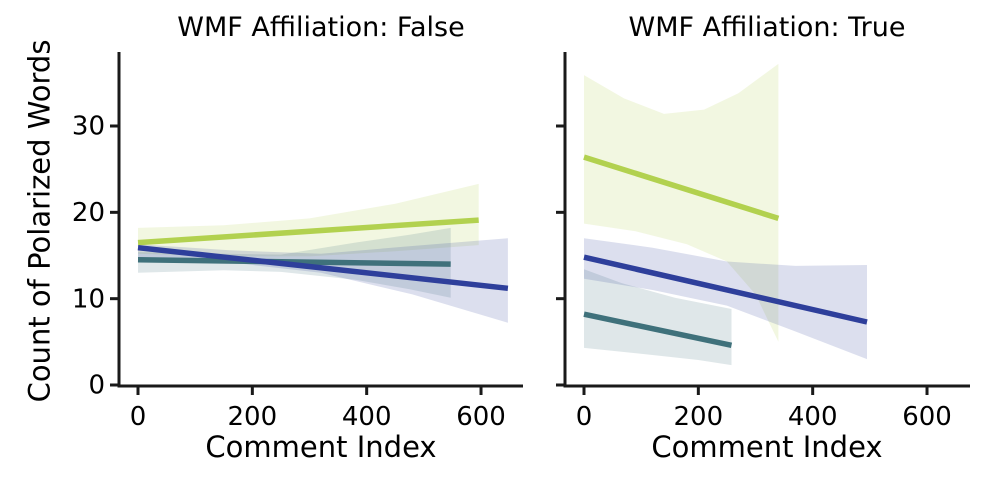 This screenshot has height=500, width=1000. Describe the element at coordinates (321, 27) in the screenshot. I see `panel-title-false: WMF Affiliation: False` at that location.